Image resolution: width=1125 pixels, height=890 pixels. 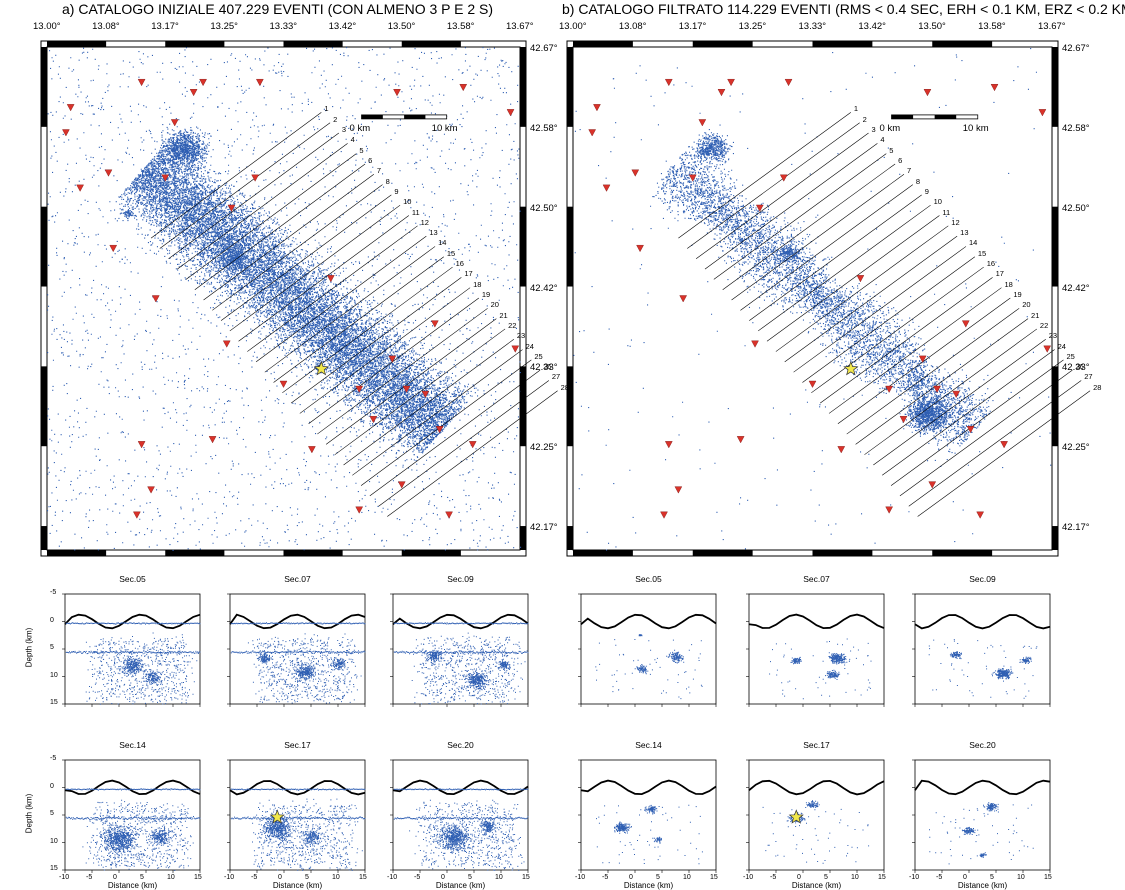 What do you see at coordinates (401, 26) in the screenshot?
I see `a-lon-label: 13.50°` at bounding box center [401, 26].